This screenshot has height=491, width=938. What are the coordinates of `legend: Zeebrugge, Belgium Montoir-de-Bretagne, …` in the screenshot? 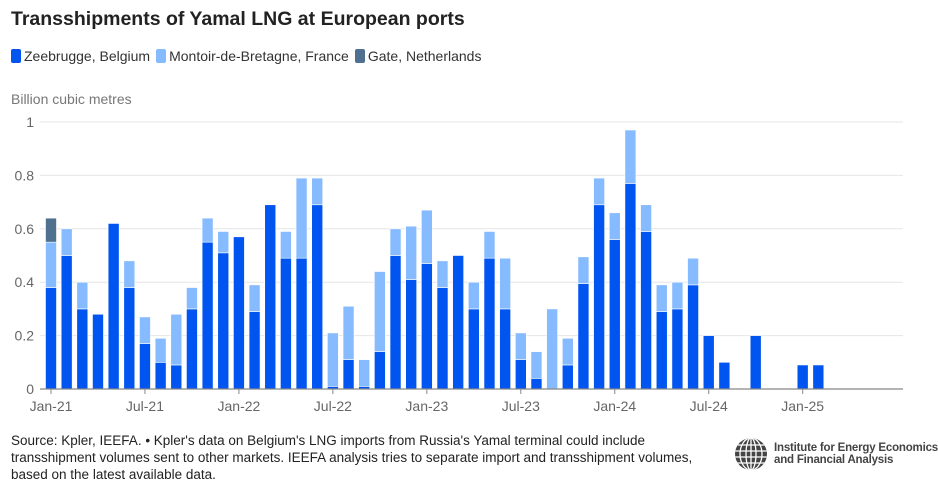 It's located at (246, 56).